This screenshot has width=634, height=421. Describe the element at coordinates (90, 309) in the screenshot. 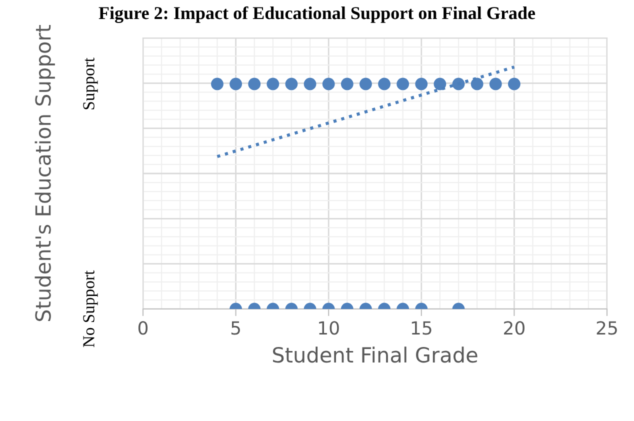

I see `text: No Support` at that location.